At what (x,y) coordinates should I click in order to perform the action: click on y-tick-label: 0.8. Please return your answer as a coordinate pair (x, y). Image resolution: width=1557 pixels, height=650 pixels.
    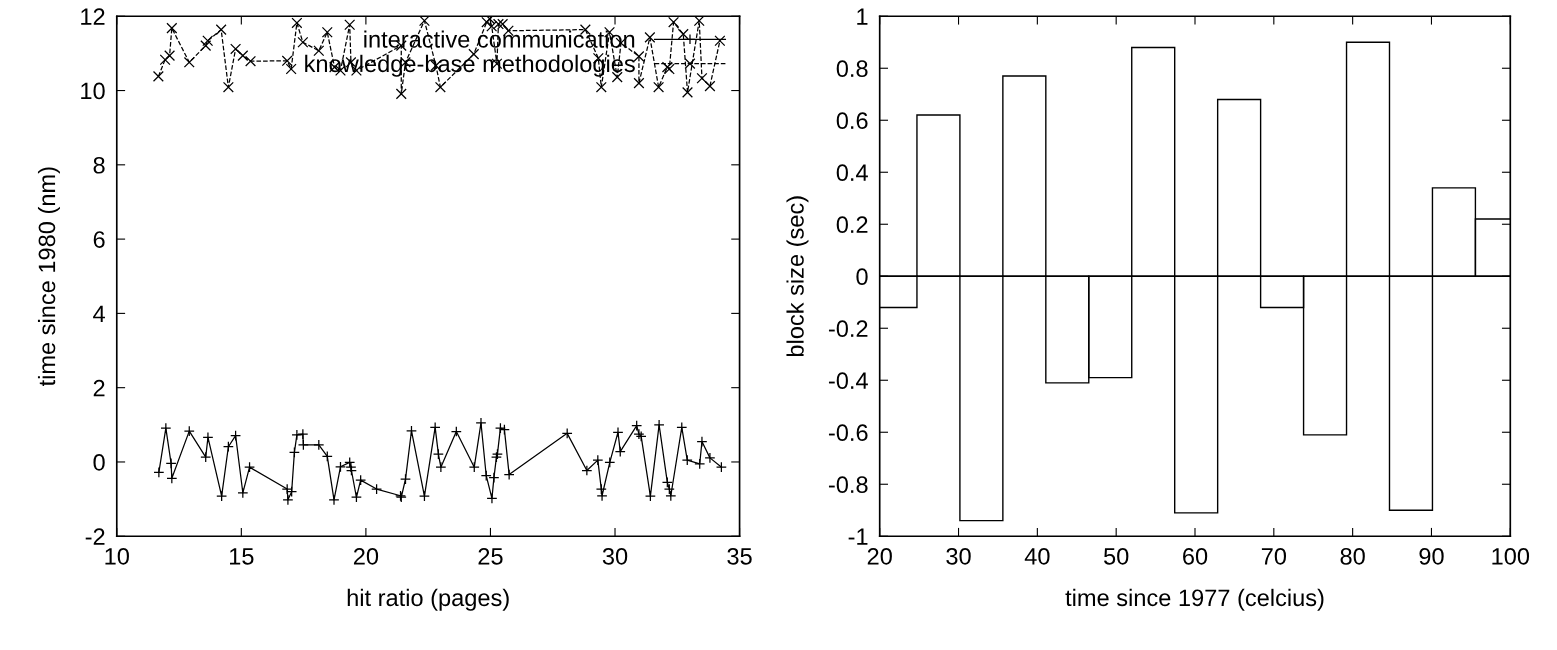
    Looking at the image, I should click on (852, 69).